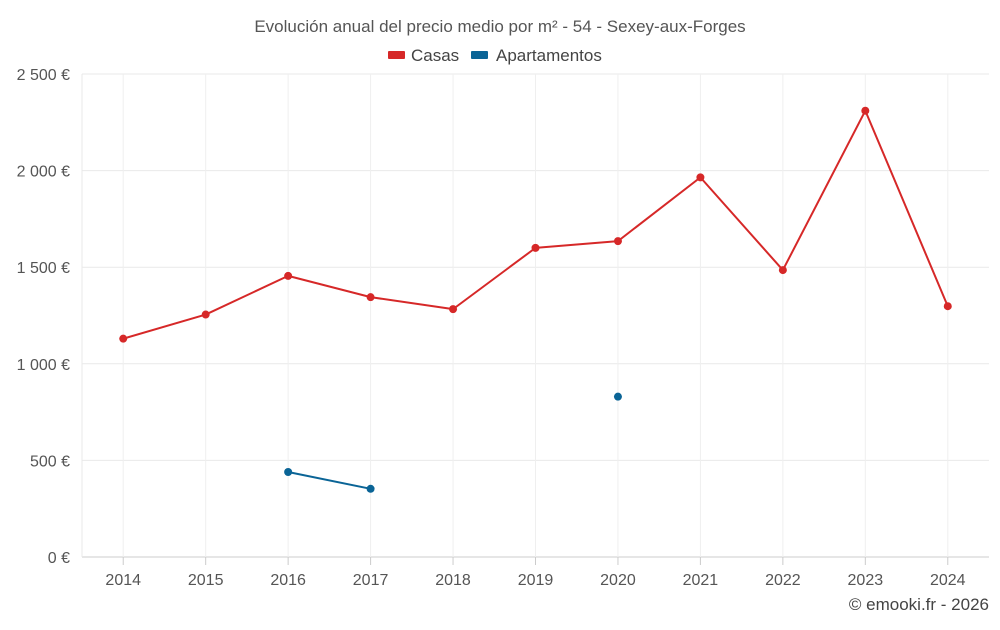 This screenshot has width=1000, height=630. I want to click on y-axis: 0 € 500 € 1 000 € 1 500 € 2 000 € 2 500 €, so click(43, 317).